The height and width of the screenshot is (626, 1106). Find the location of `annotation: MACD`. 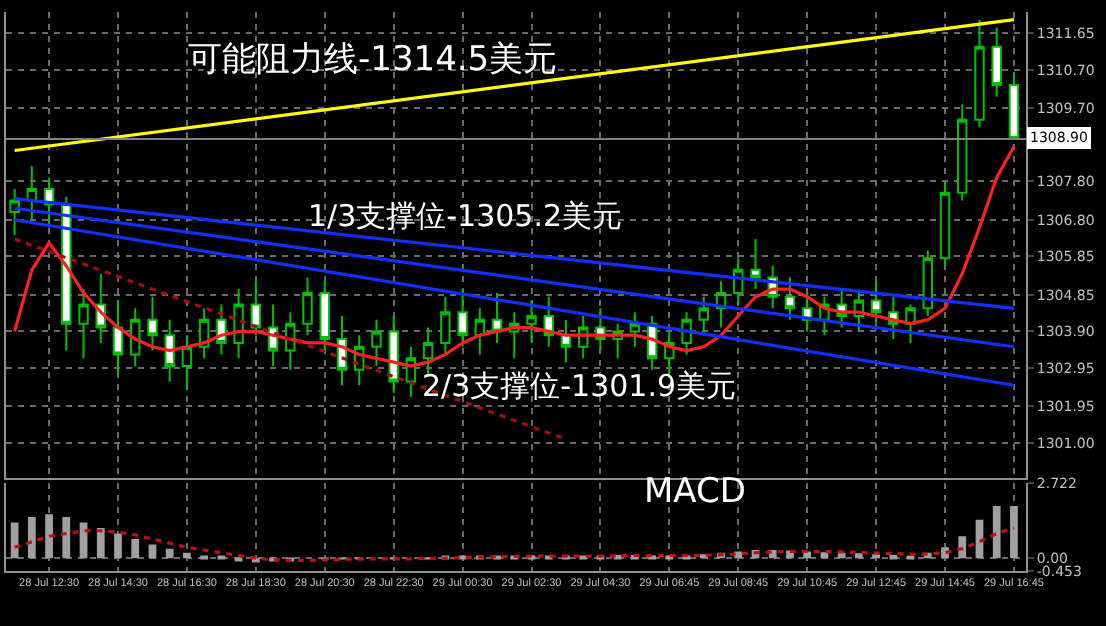

annotation: MACD is located at coordinates (695, 492).